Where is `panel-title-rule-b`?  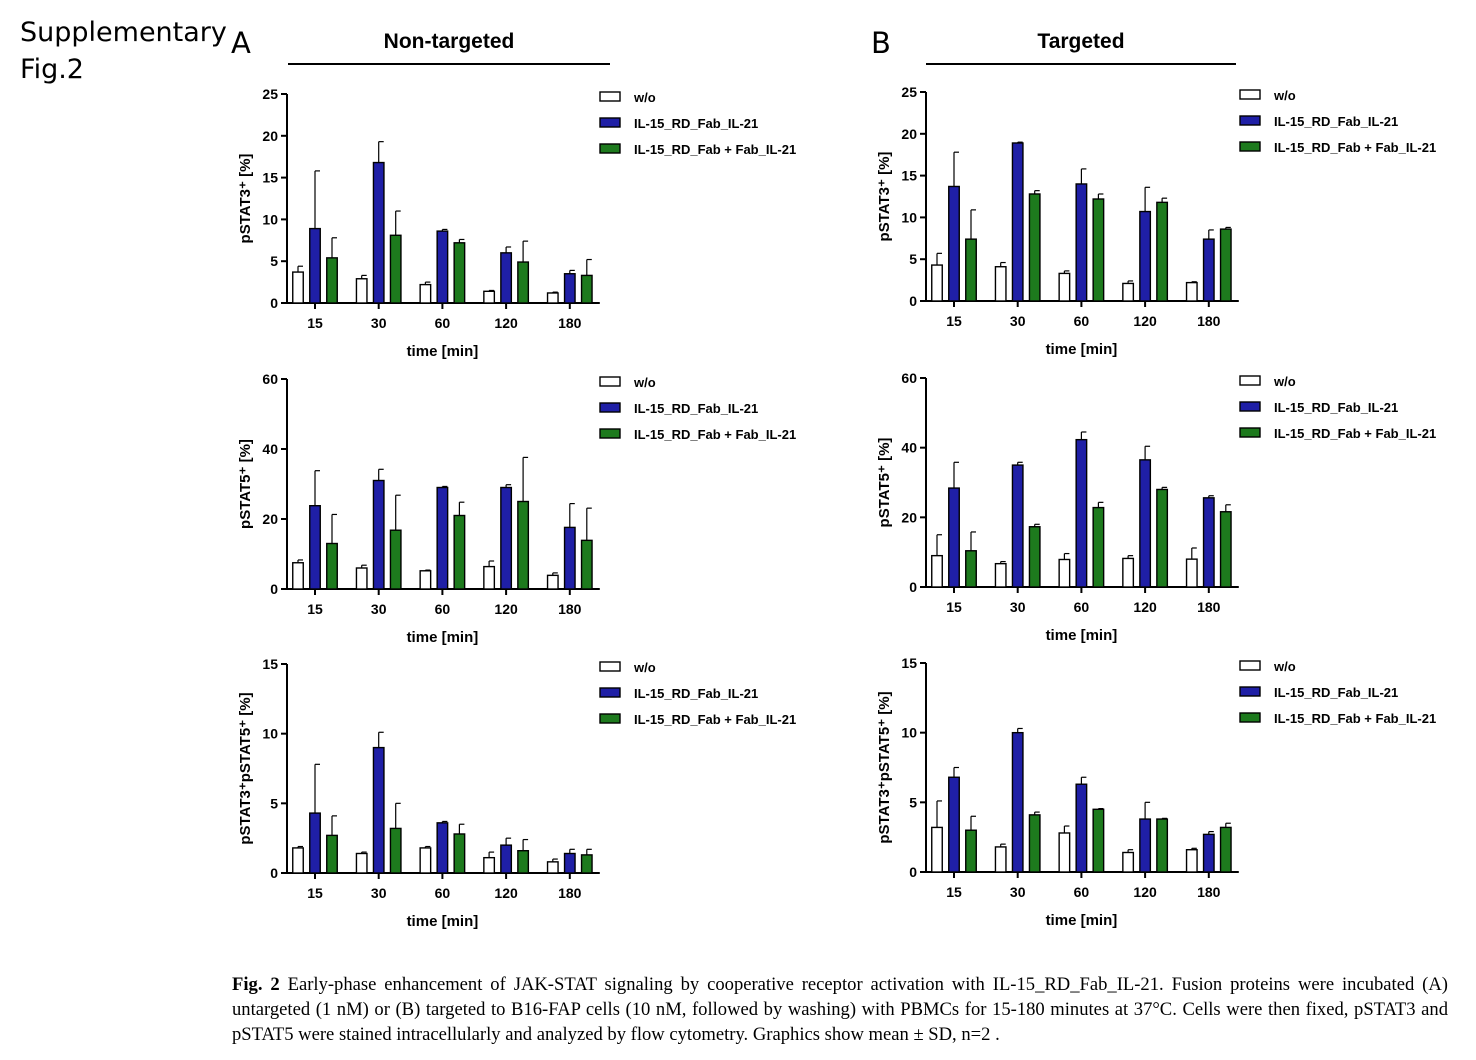
panel-title-rule-b is located at coordinates (1081, 64).